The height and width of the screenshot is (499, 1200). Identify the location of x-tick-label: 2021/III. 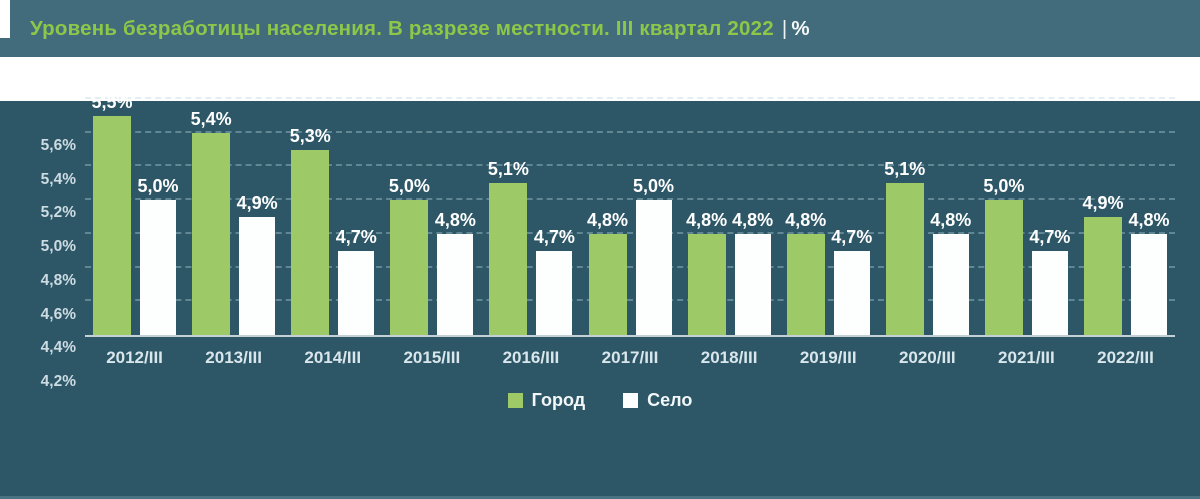
(1026, 357).